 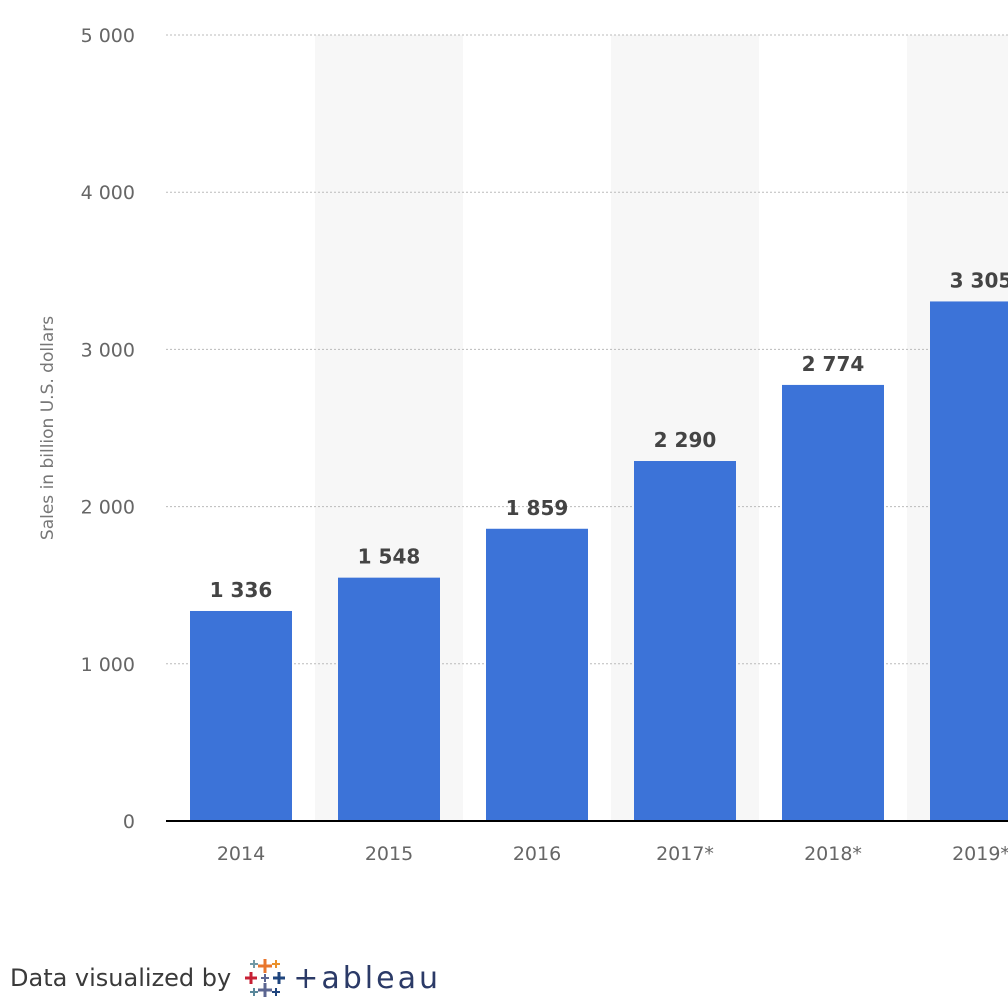 What do you see at coordinates (979, 280) in the screenshot?
I see `data-label: 3 305` at bounding box center [979, 280].